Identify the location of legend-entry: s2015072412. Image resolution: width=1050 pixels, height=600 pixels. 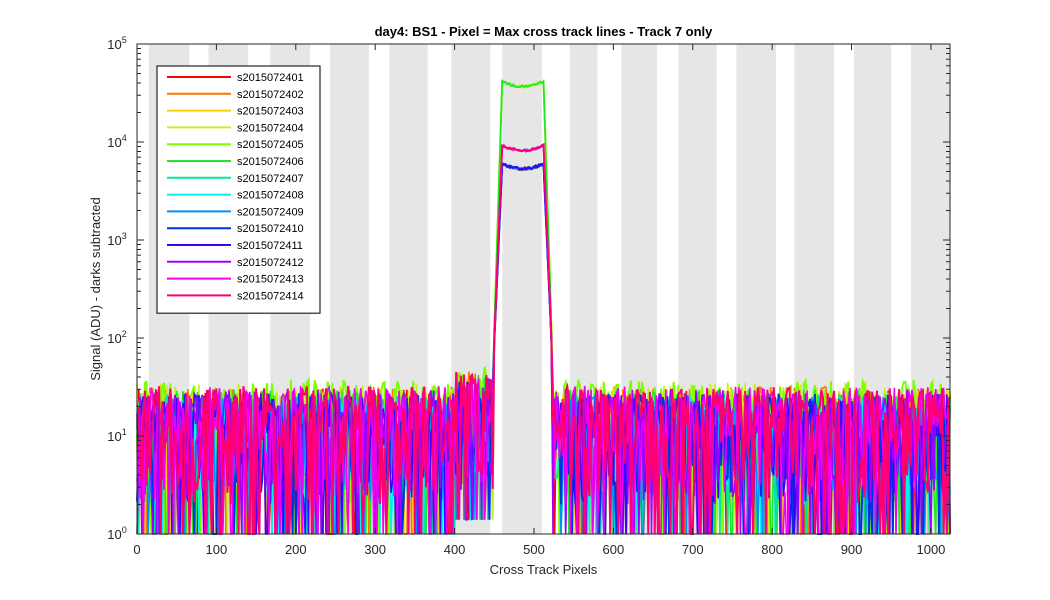
(270, 263).